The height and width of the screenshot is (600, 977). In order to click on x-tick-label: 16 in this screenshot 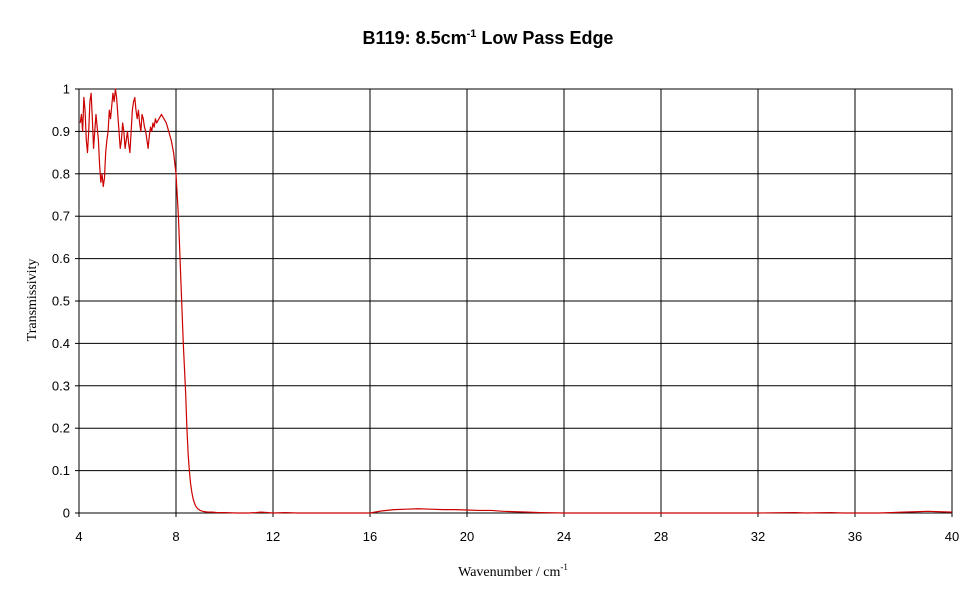, I will do `click(370, 536)`.